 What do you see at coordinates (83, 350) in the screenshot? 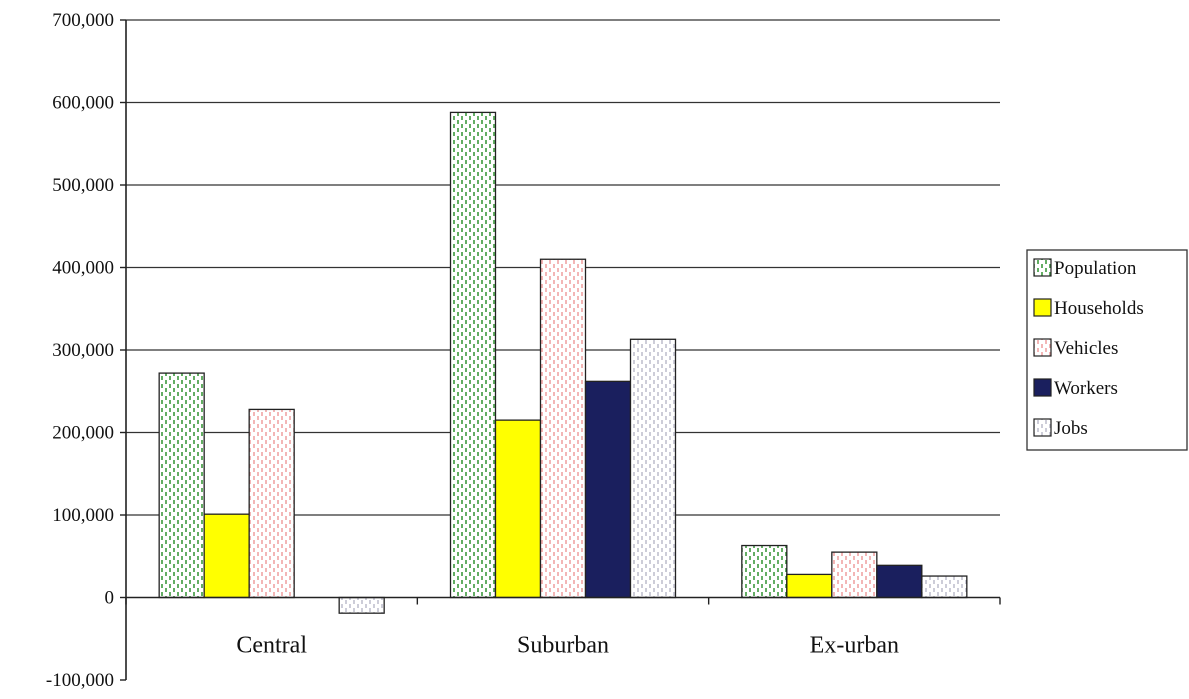
I see `y-tick-label: 300,000` at bounding box center [83, 350].